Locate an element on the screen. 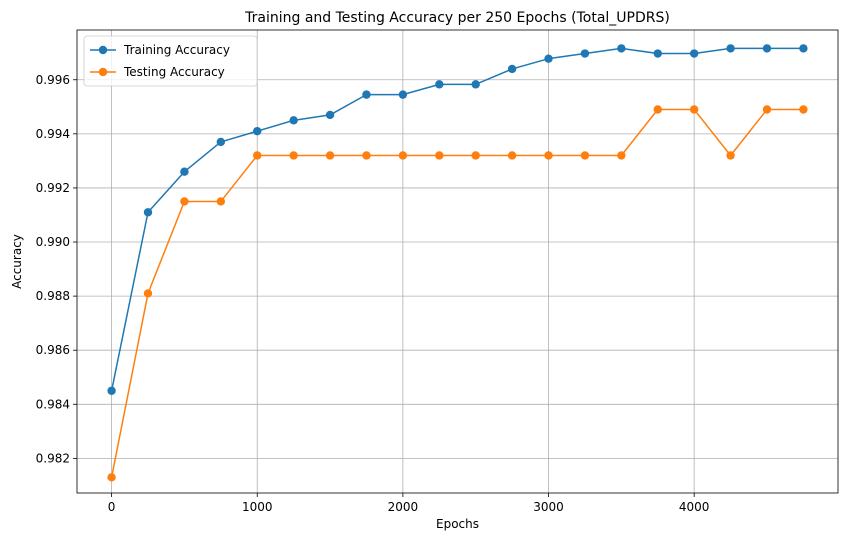  legend-item: Training Accuracy is located at coordinates (160, 50).